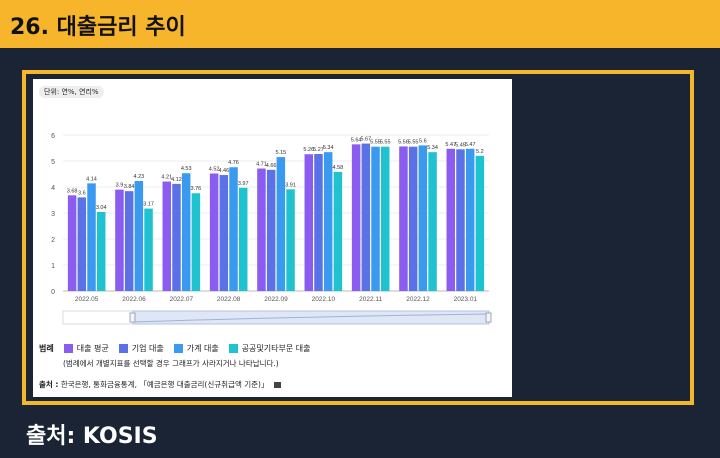  What do you see at coordinates (229, 299) in the screenshot?
I see `x-tick-label: 2022.08` at bounding box center [229, 299].